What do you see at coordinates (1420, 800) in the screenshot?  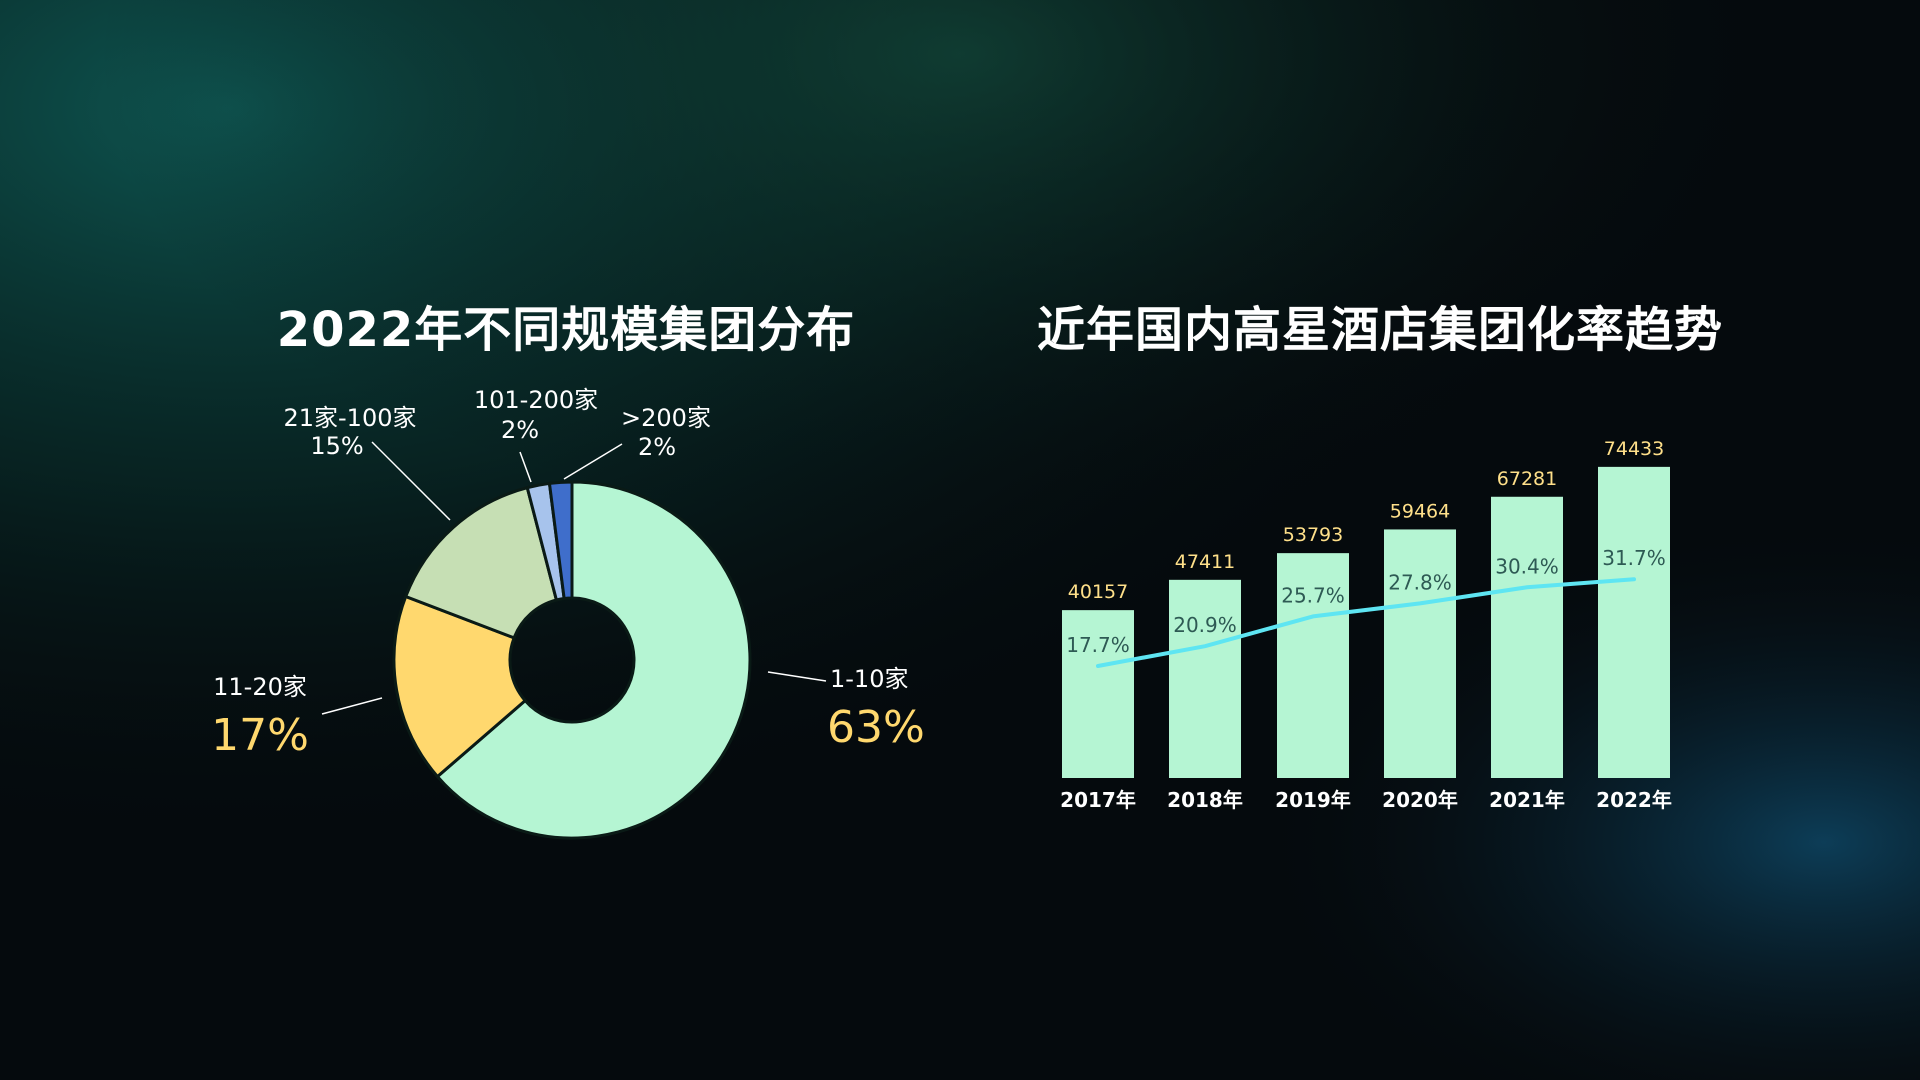 I see `x-tick-label: 2020年` at bounding box center [1420, 800].